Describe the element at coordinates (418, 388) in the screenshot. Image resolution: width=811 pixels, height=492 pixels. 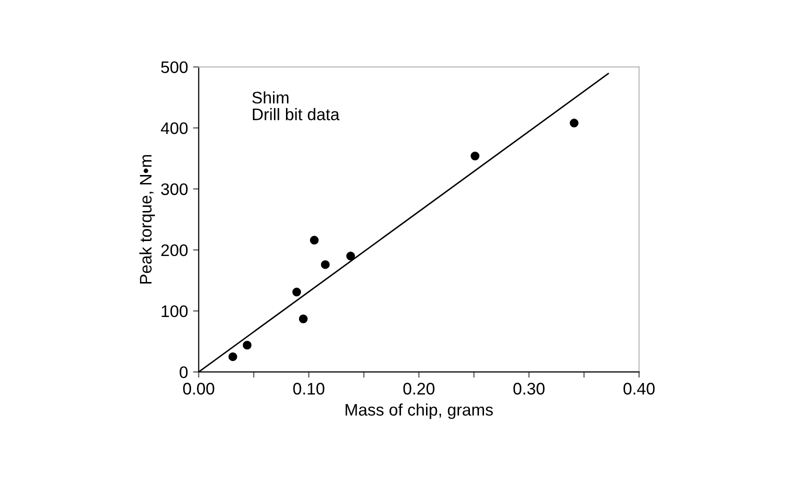
I see `x-tick-label: 0.20` at that location.